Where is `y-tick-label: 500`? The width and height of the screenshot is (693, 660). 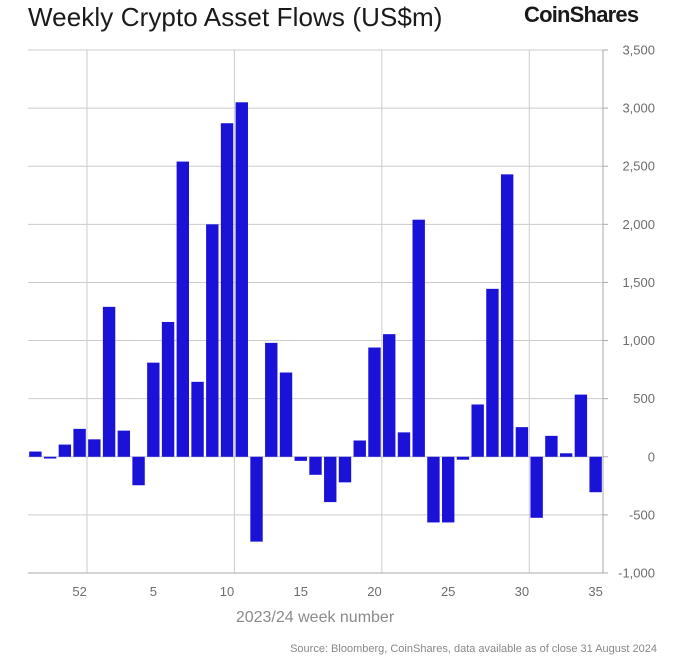 y-tick-label: 500 is located at coordinates (644, 398).